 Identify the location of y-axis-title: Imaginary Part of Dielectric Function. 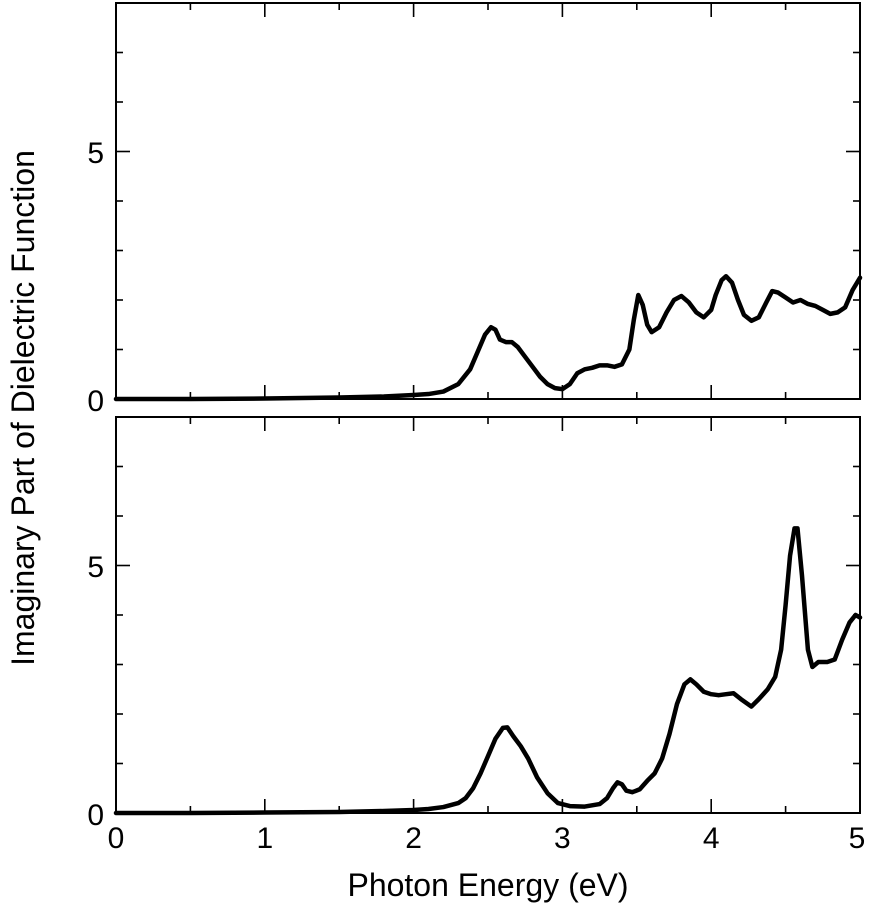
(23, 408).